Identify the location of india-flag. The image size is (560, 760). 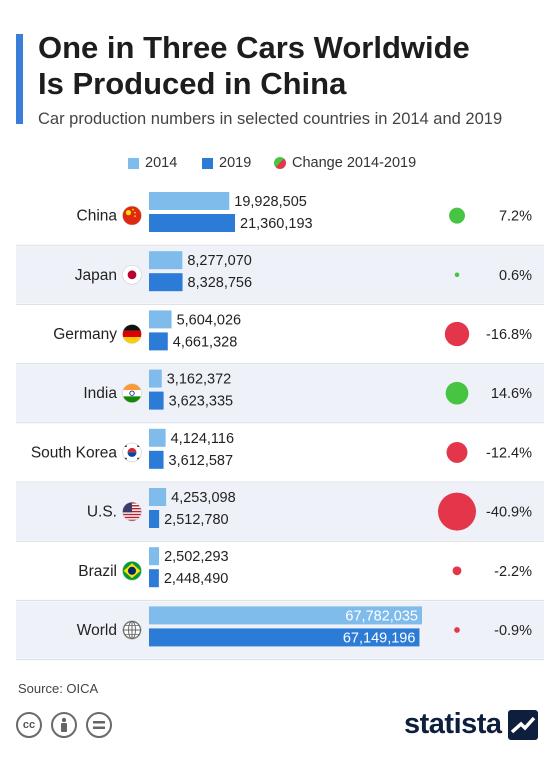
(132, 393).